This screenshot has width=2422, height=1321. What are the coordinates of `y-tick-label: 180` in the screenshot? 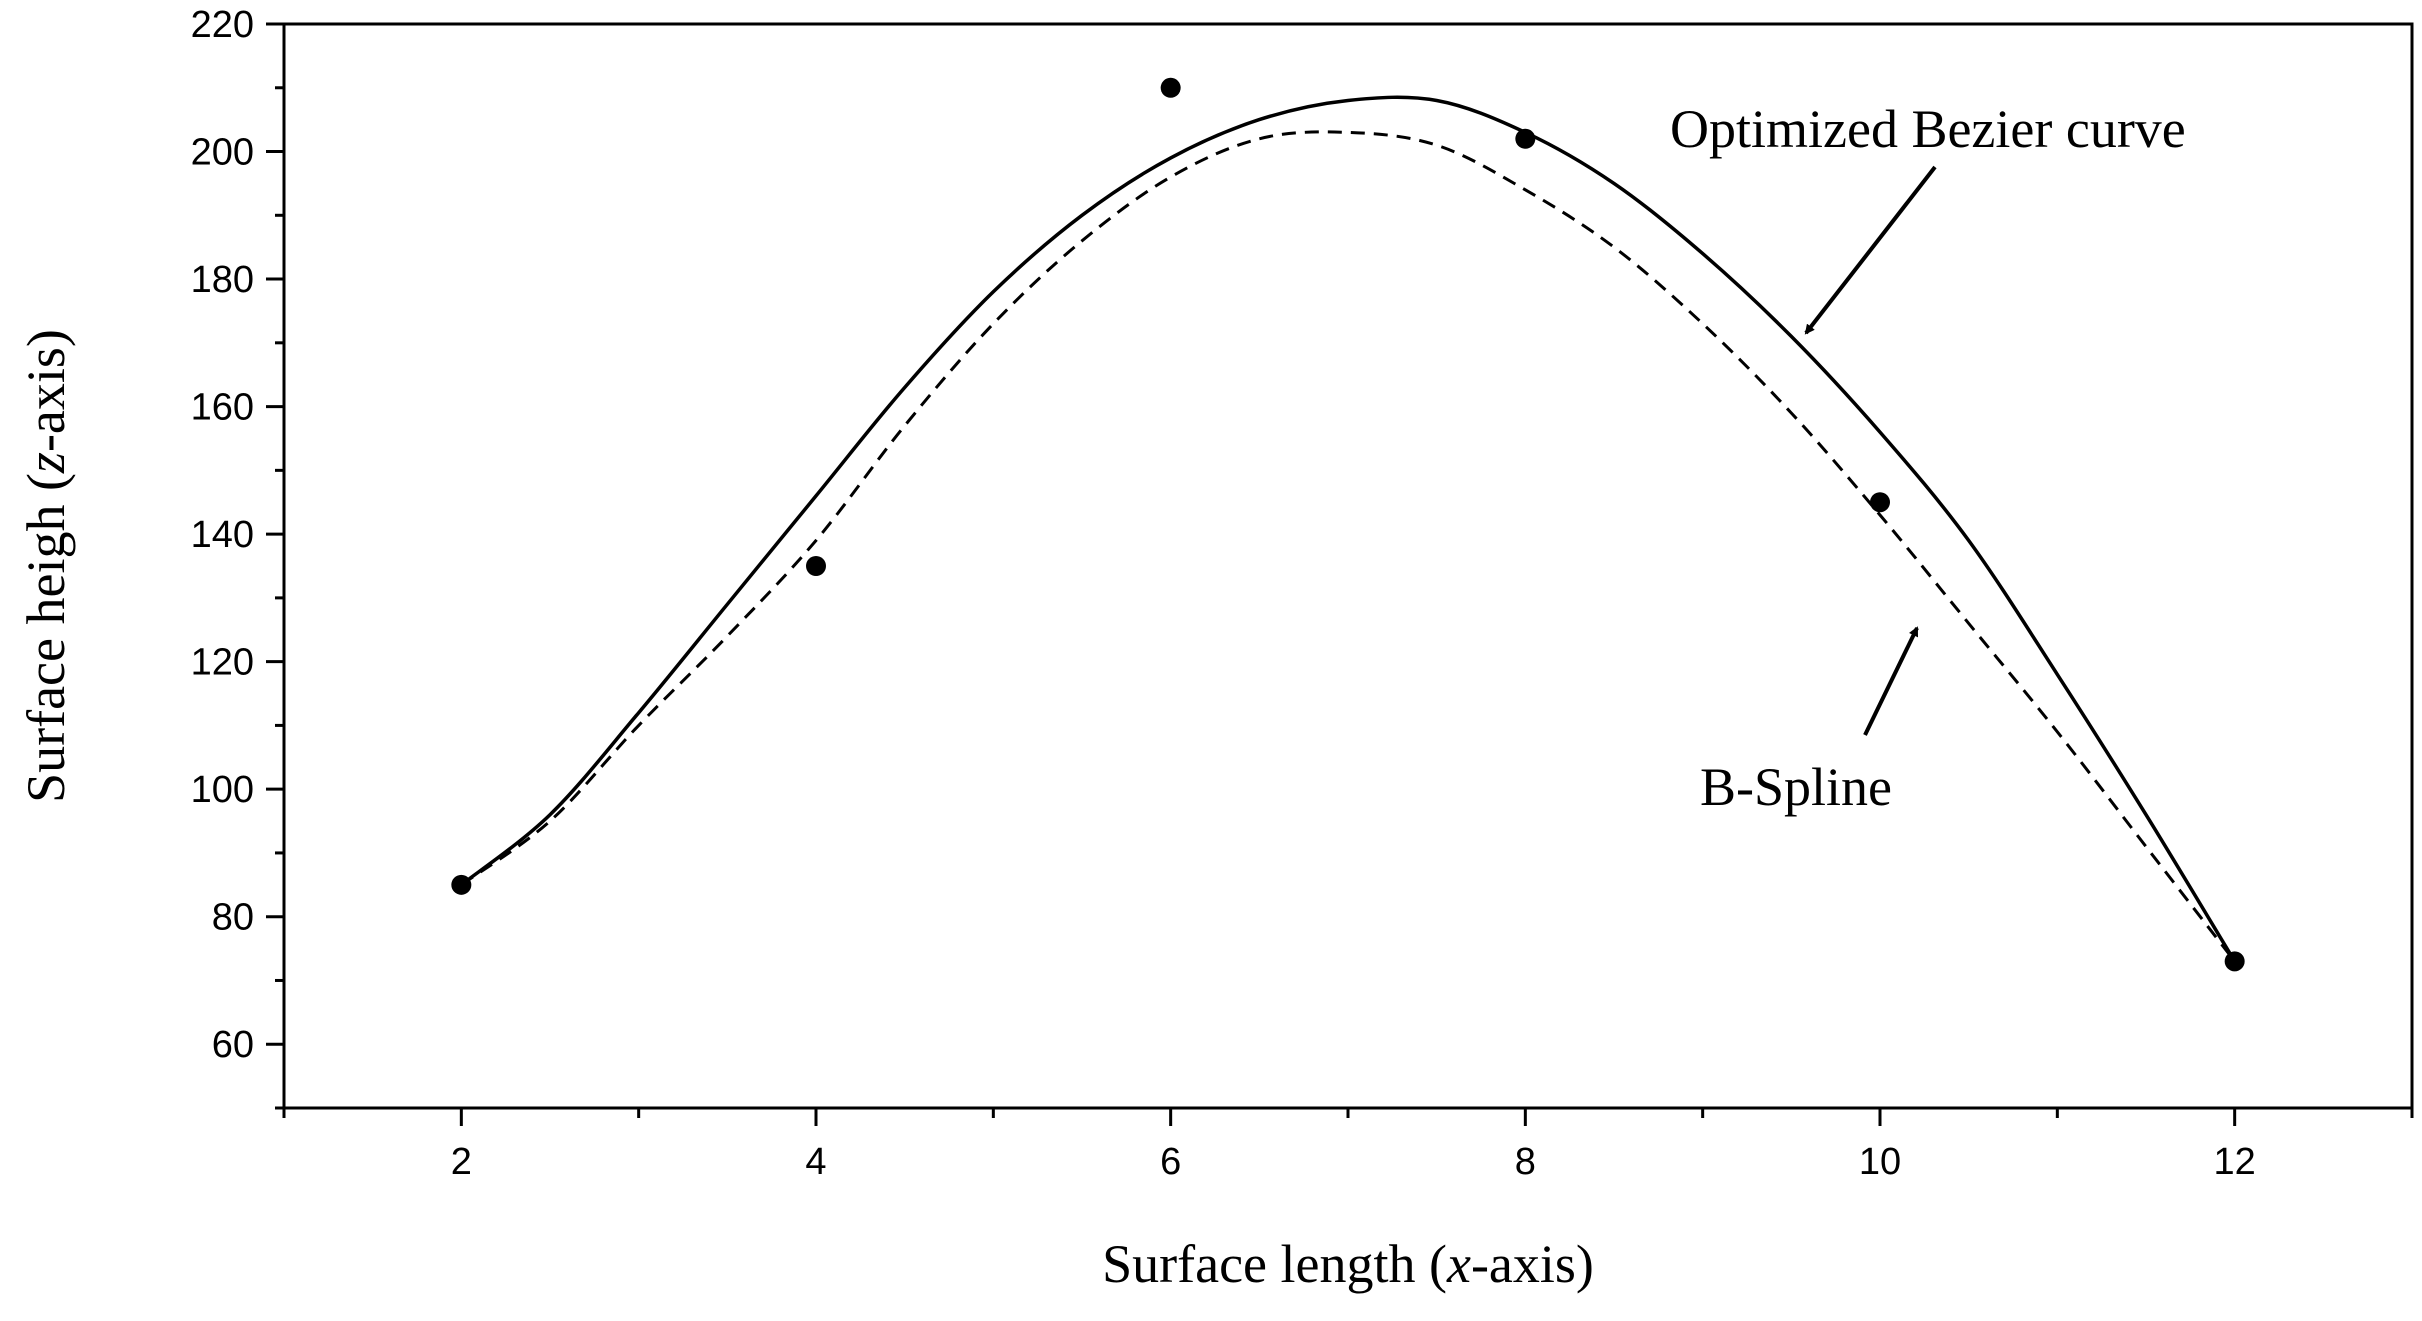 It's located at (222, 280).